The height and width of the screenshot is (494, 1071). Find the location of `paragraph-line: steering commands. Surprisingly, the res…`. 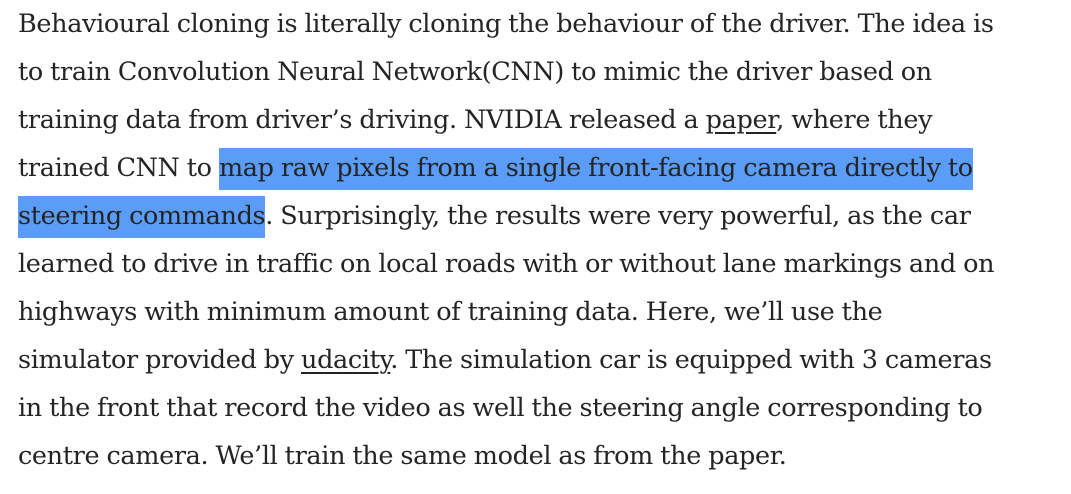

paragraph-line: steering commands. Surprisingly, the res… is located at coordinates (538, 216).